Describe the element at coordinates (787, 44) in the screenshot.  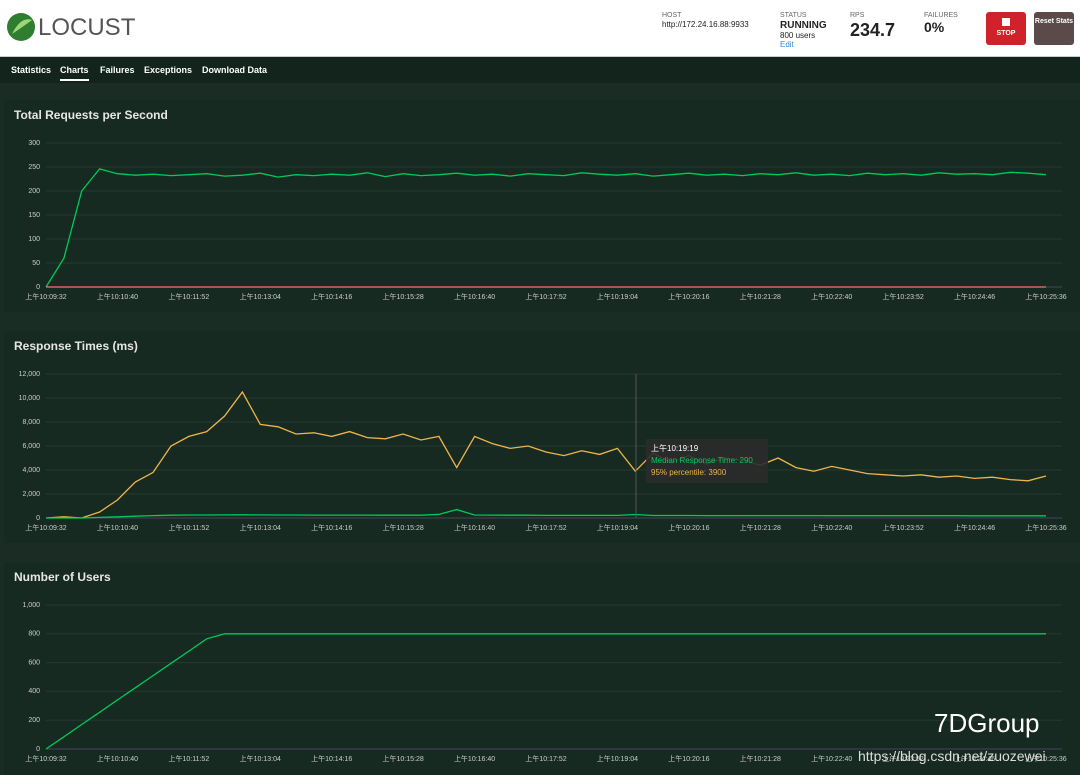
I see `edit-link: Edit` at that location.